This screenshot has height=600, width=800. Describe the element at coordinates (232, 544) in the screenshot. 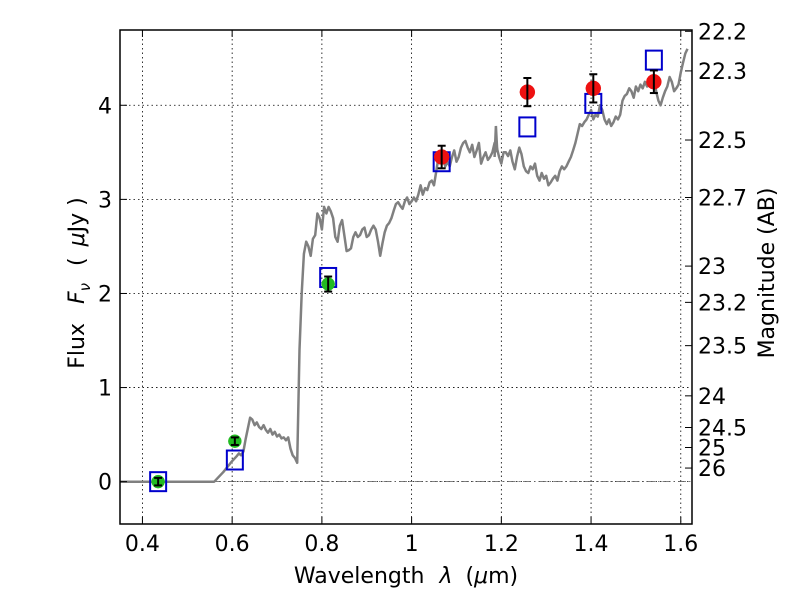

I see `x-tick-label: 0.6` at that location.